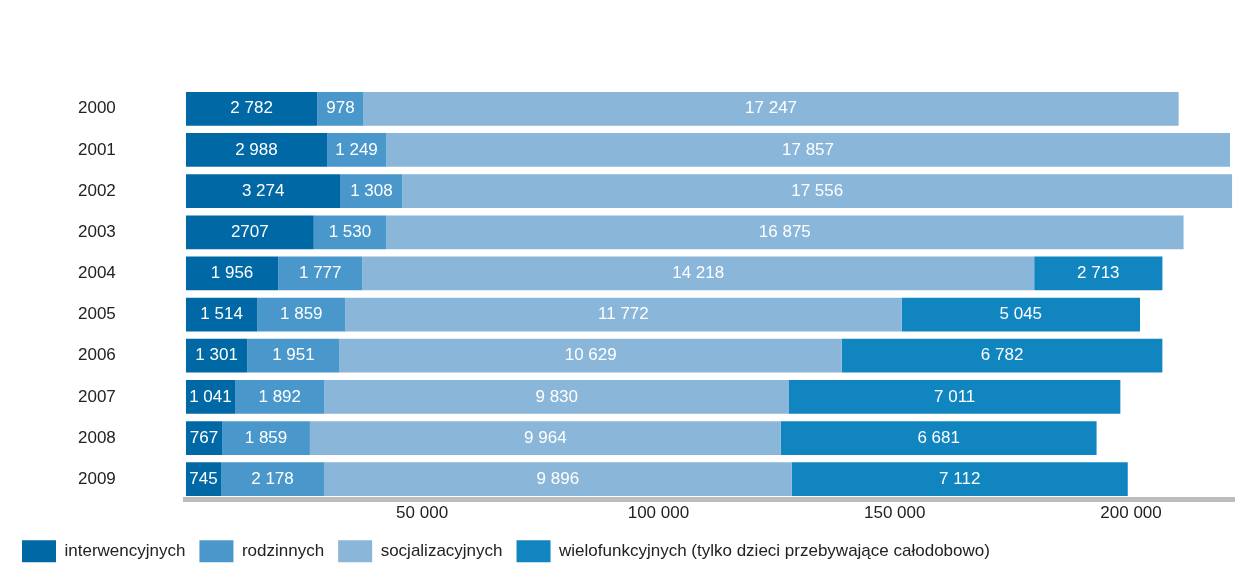  I want to click on y-tick-label: 2005, so click(96, 314).